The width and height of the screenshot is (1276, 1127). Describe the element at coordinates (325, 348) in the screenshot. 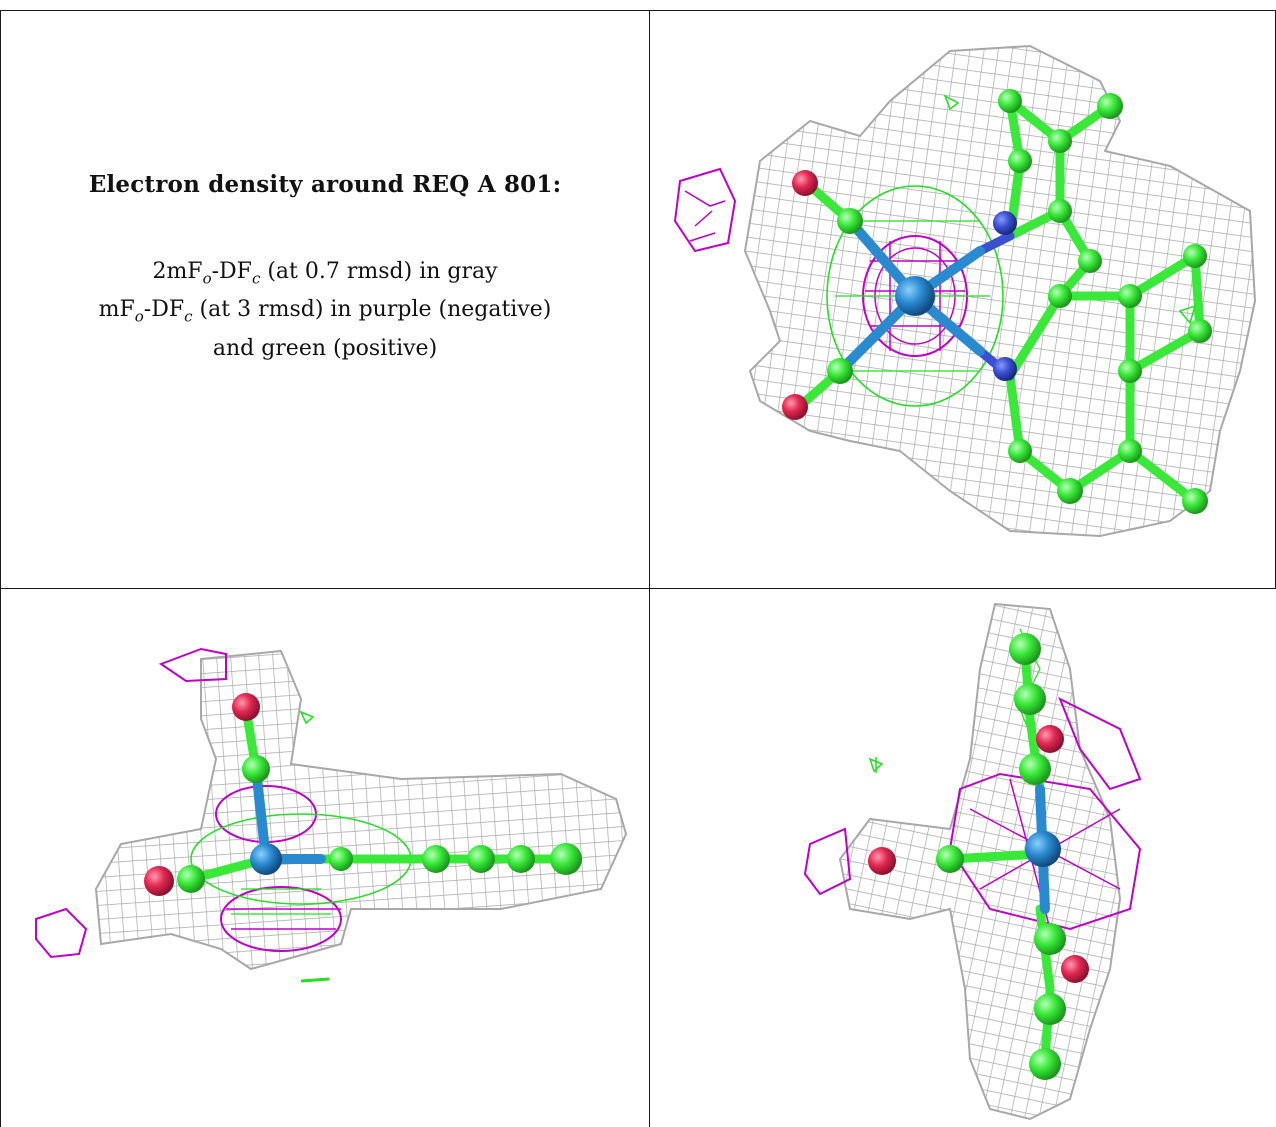

I see `caption-line-positive: and green (positive)` at that location.